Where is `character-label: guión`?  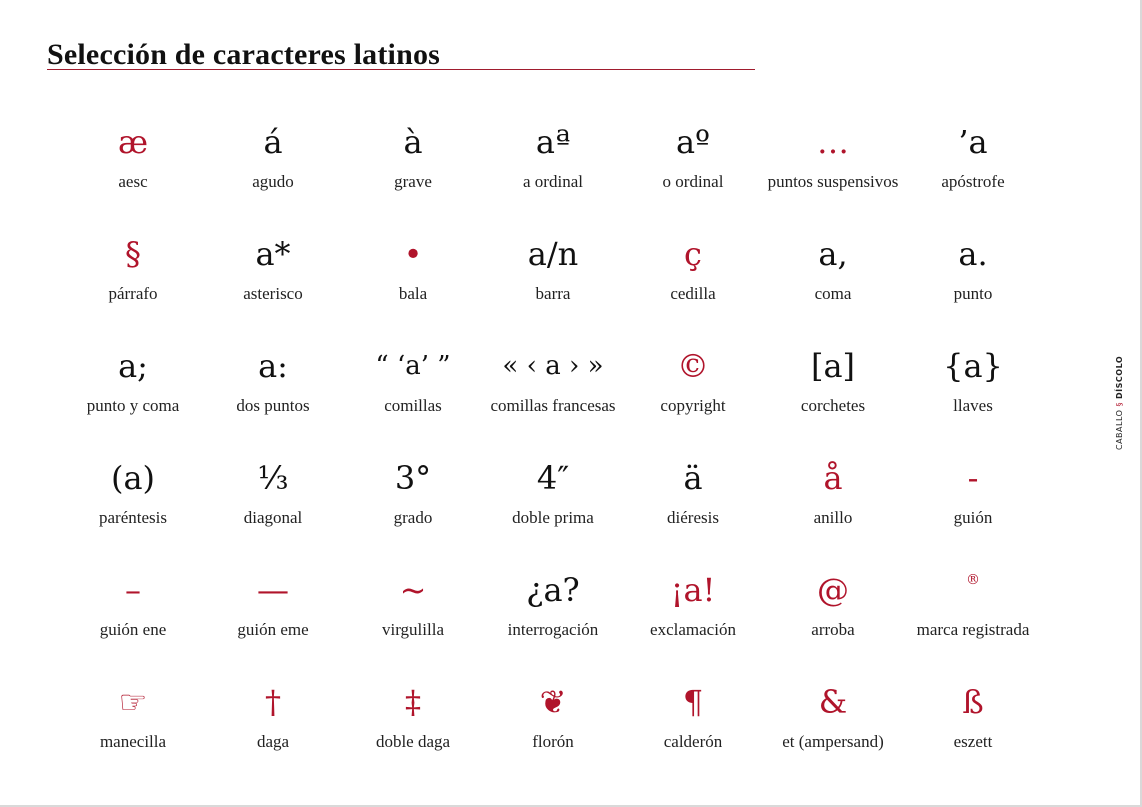
character-label: guión is located at coordinates (973, 517).